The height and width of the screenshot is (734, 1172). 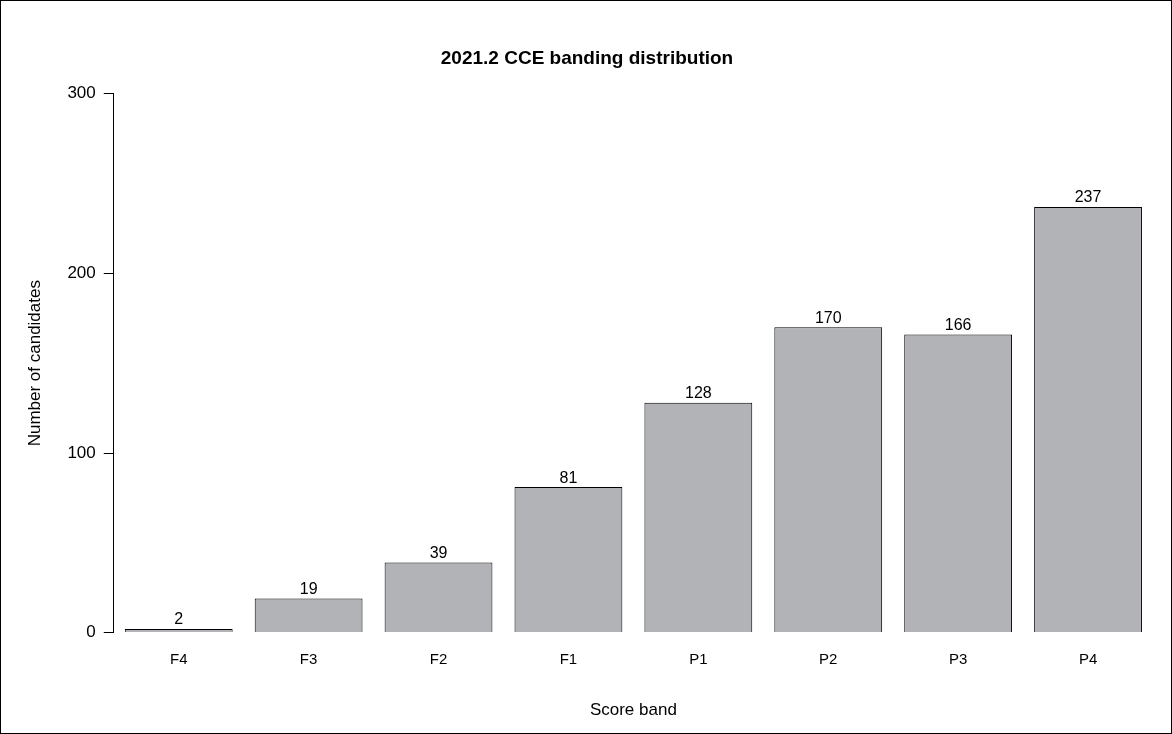 I want to click on x-tick-label: F1, so click(x=568, y=658).